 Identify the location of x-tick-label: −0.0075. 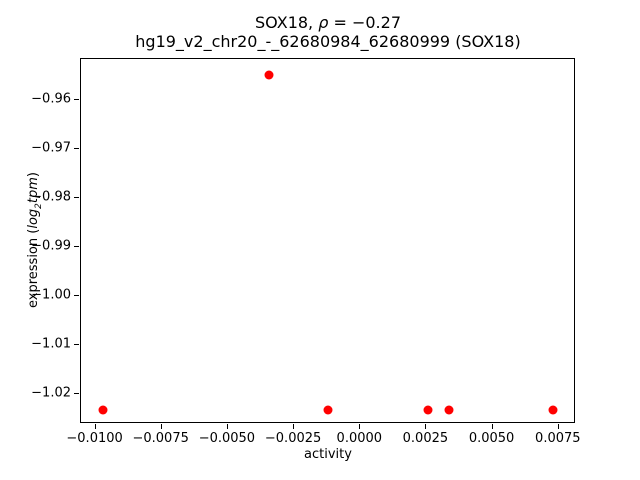
(160, 438).